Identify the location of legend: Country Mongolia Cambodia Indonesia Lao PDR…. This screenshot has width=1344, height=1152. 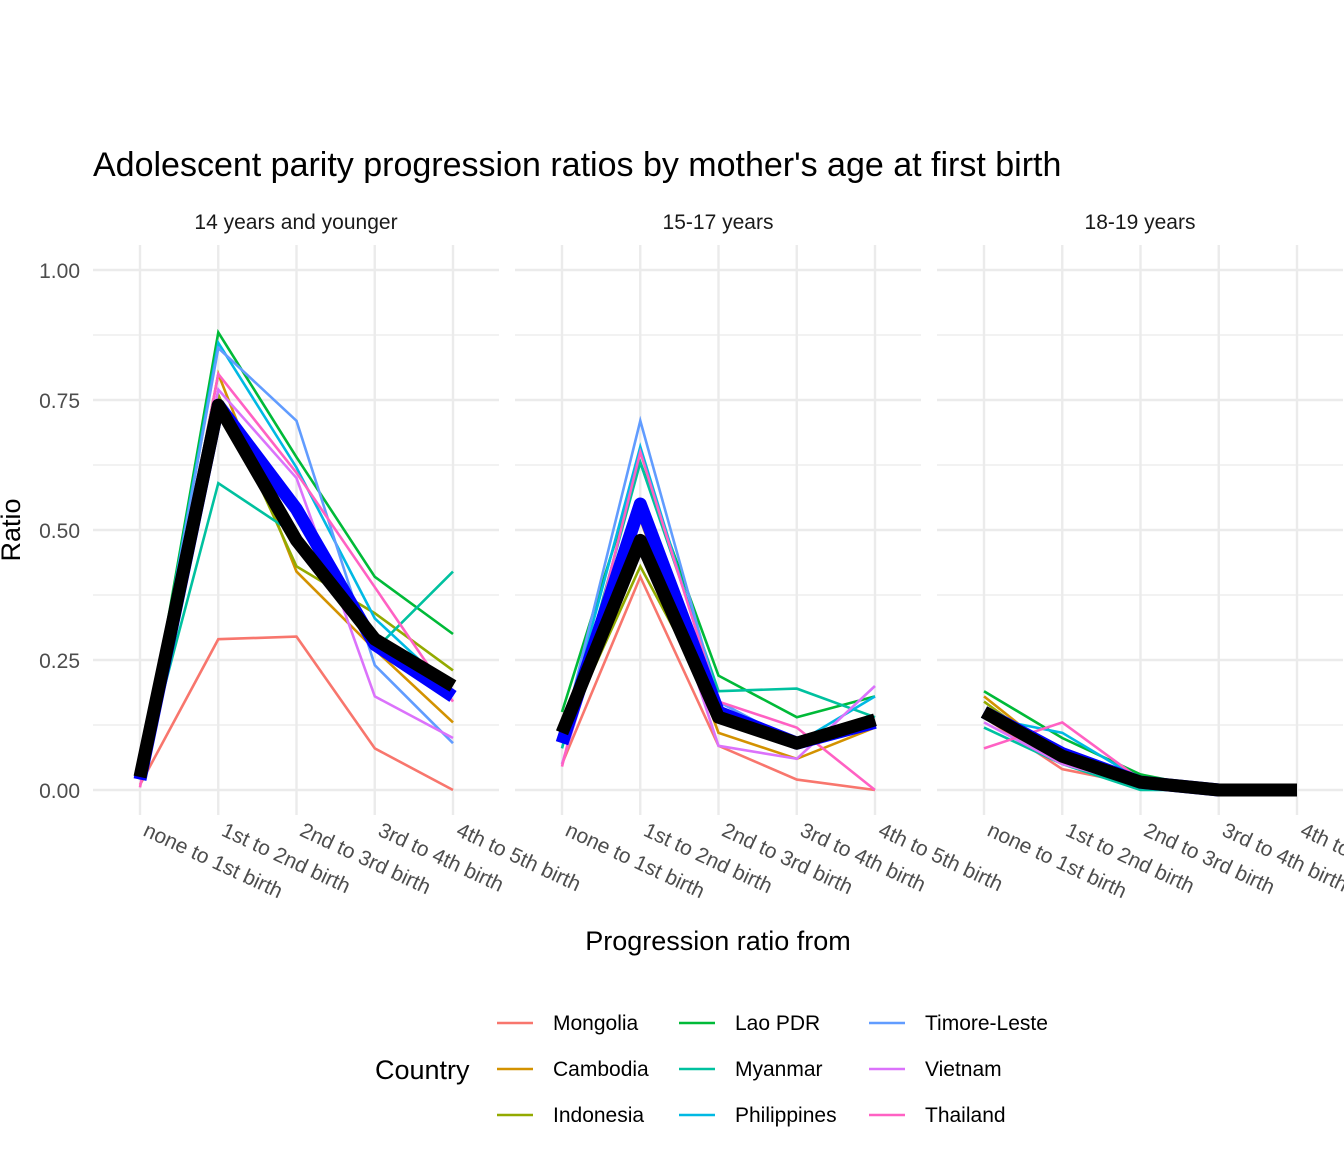
(711, 1069).